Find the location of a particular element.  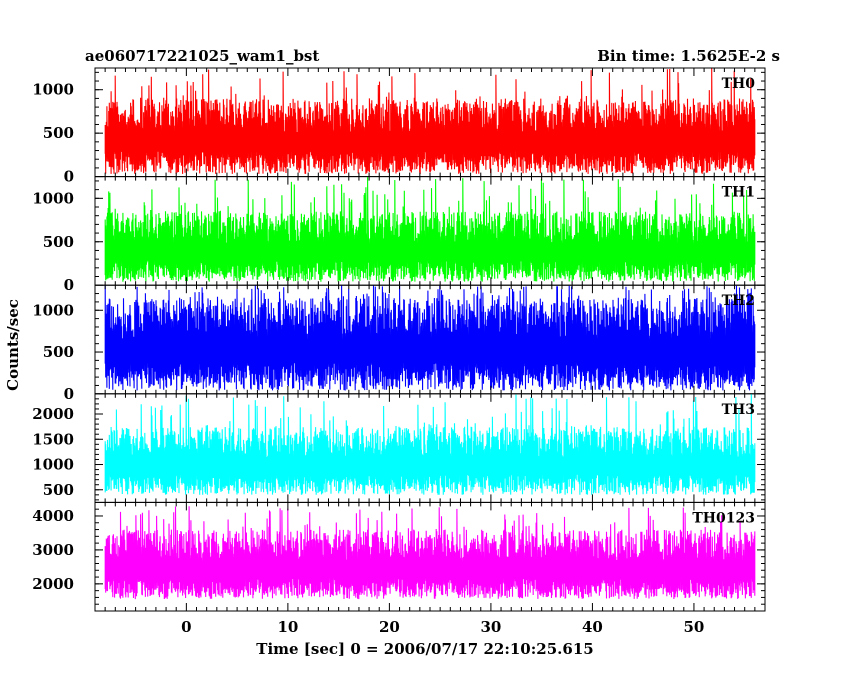

series-th0123-clip is located at coordinates (430, 553).